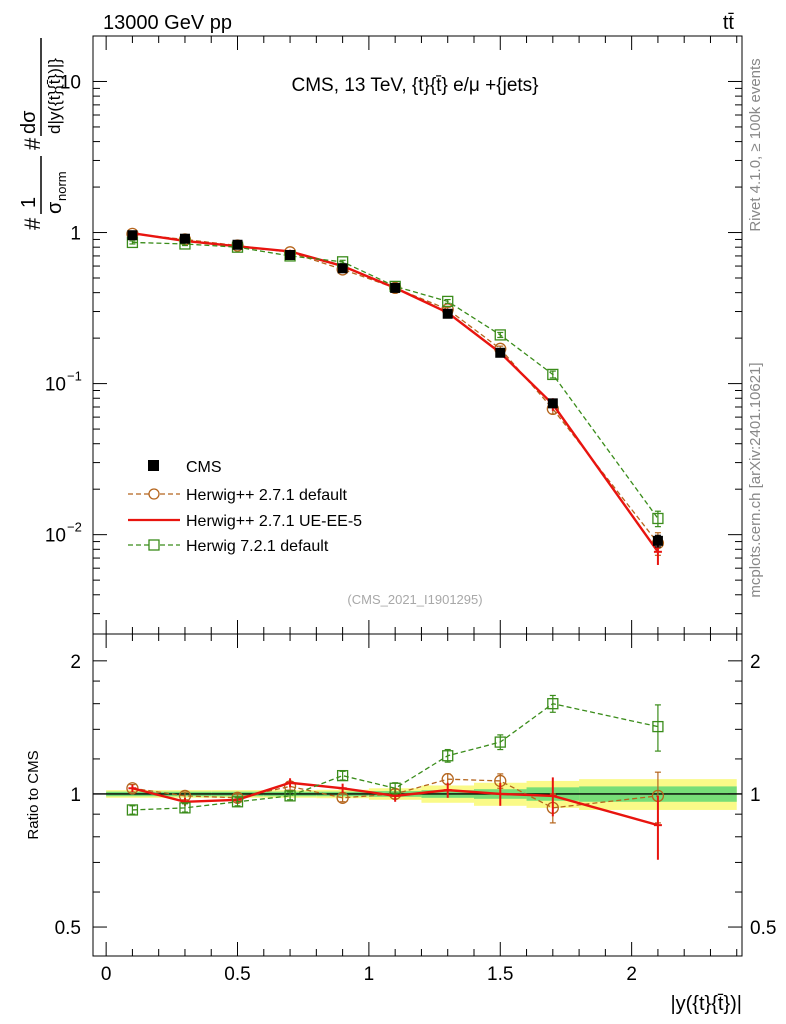  I want to click on source-label: mcplots.cern.ch [arXiv:2401.10621], so click(755, 479).